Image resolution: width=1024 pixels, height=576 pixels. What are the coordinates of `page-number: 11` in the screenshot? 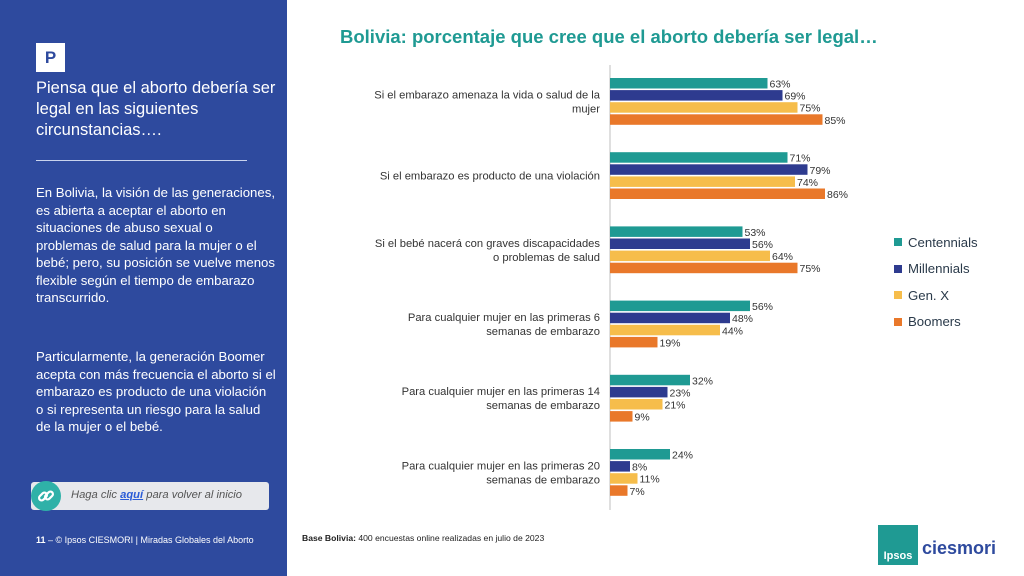 It's located at (41, 540).